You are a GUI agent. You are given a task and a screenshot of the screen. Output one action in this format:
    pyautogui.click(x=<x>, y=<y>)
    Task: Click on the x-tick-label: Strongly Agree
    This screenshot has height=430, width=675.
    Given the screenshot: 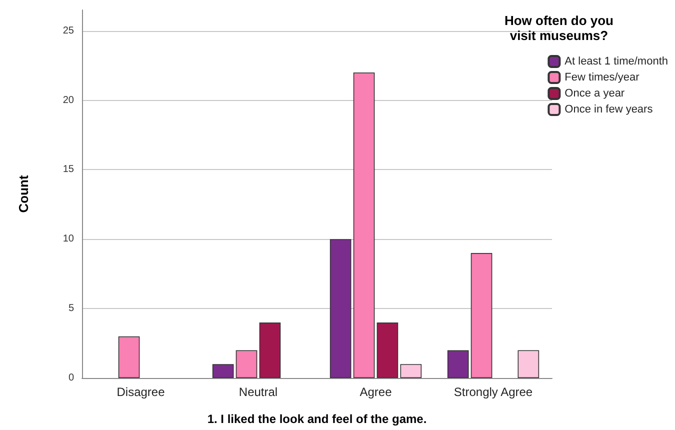 What is the action you would take?
    pyautogui.click(x=493, y=392)
    